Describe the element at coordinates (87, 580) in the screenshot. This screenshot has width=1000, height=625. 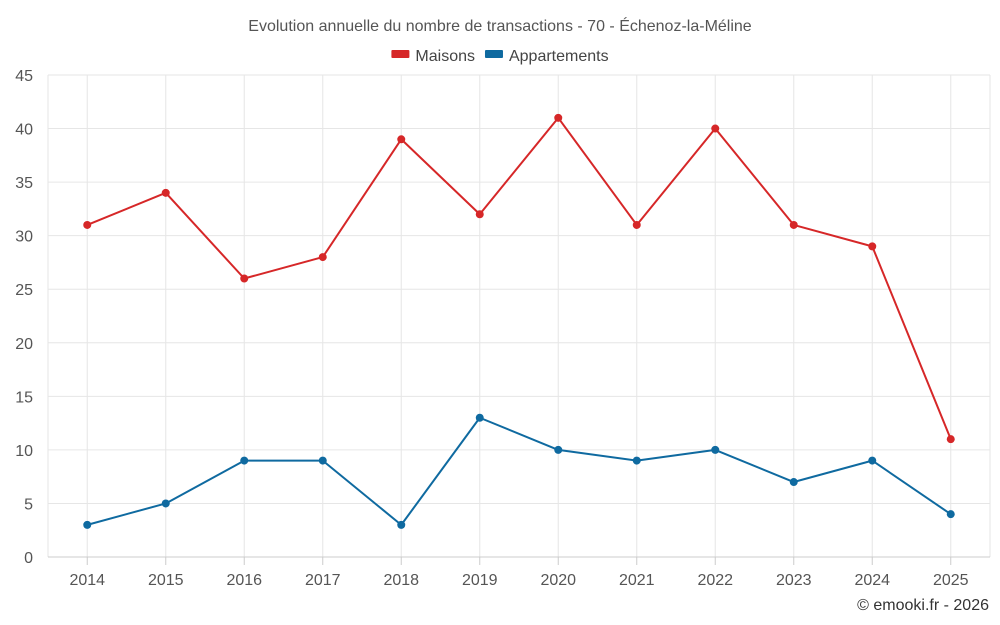
I see `x-tick-label: 2014` at that location.